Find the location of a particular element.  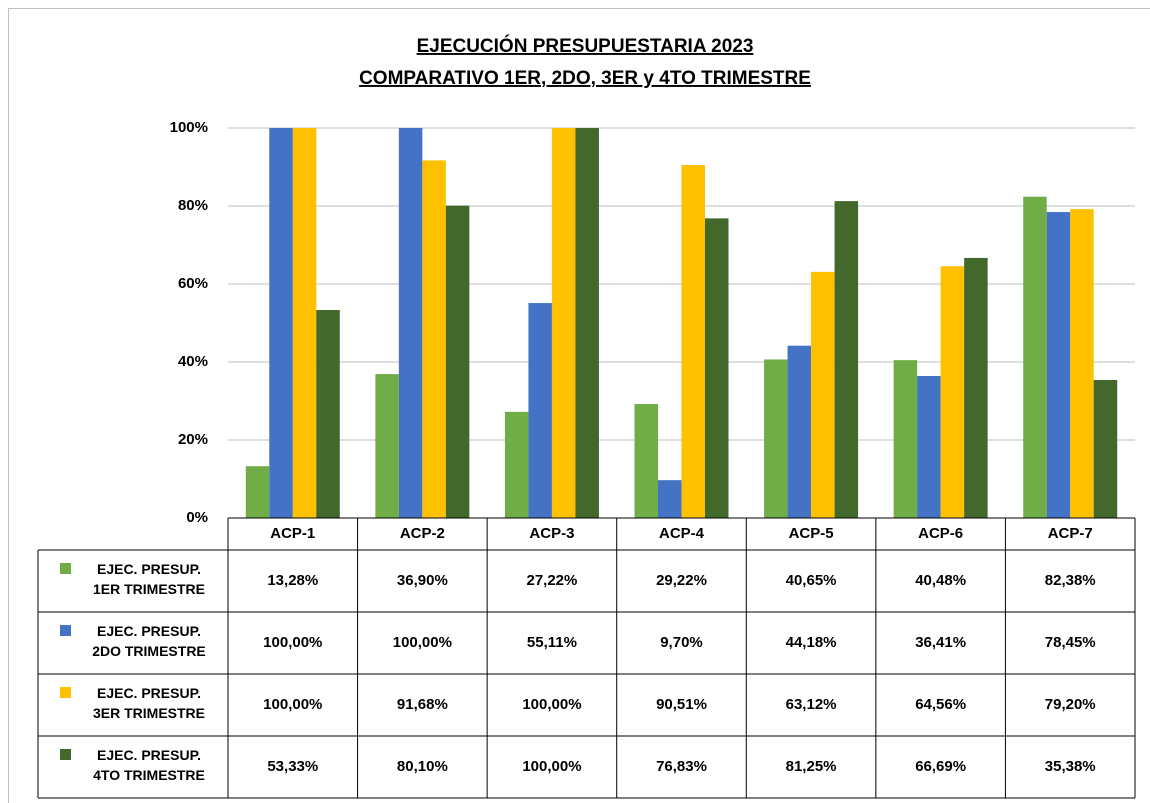

value-label: 82,38% is located at coordinates (1070, 580).